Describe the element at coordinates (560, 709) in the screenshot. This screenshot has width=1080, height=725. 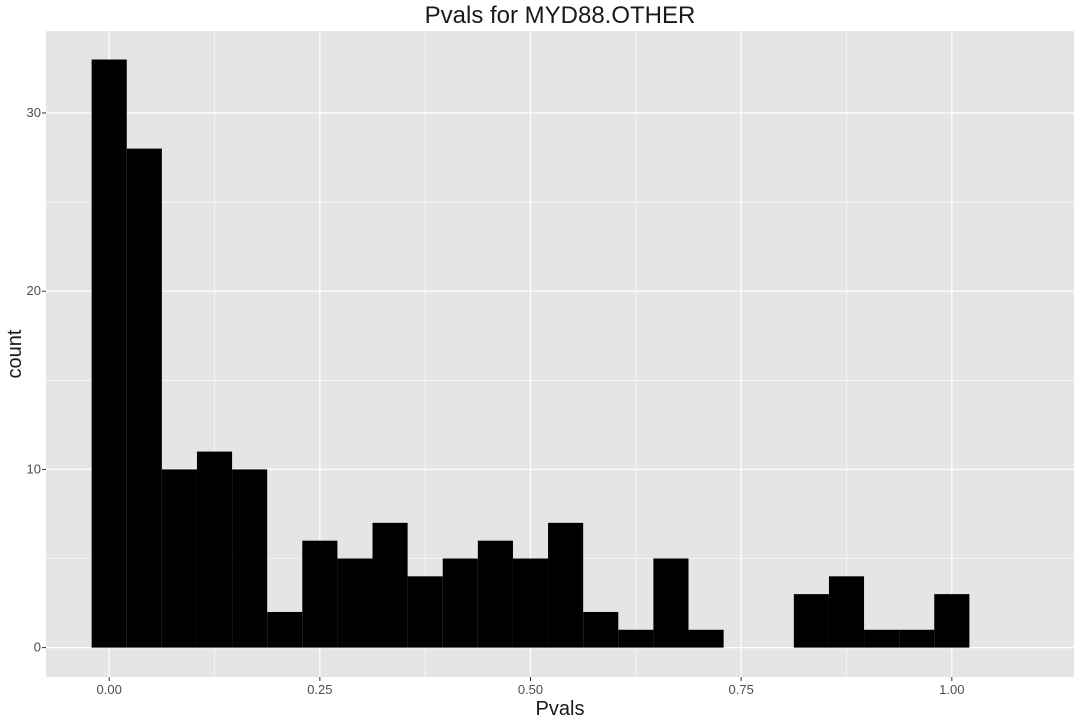
I see `x-axis-label: Pvals` at that location.